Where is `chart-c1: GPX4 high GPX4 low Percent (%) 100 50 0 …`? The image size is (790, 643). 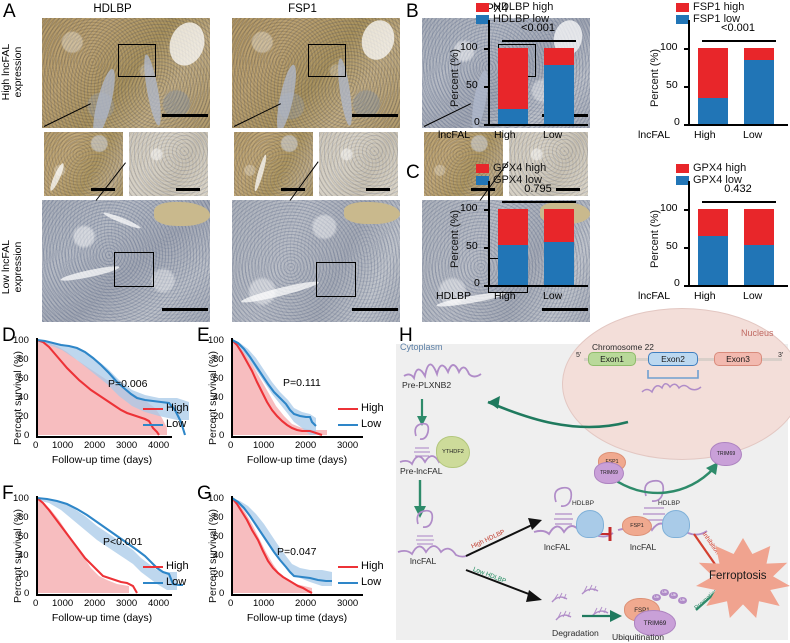
chart-c1: GPX4 high GPX4 low Percent (%) 100 50 0 … is located at coordinates (518, 241).